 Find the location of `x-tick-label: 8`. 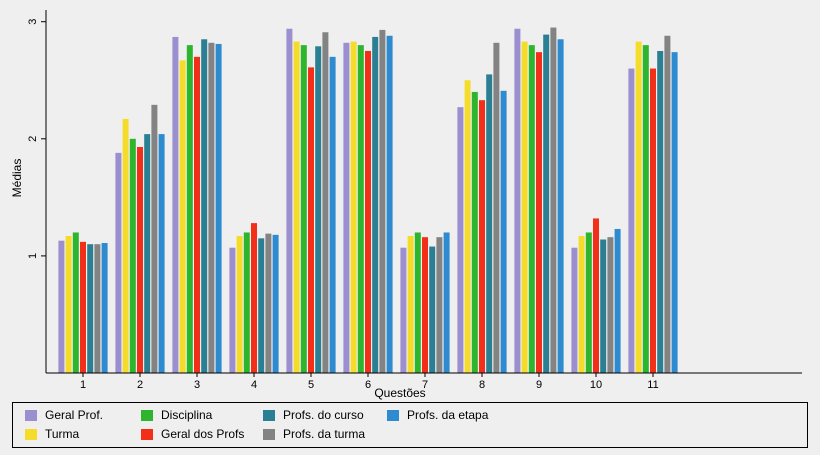

x-tick-label: 8 is located at coordinates (482, 385).